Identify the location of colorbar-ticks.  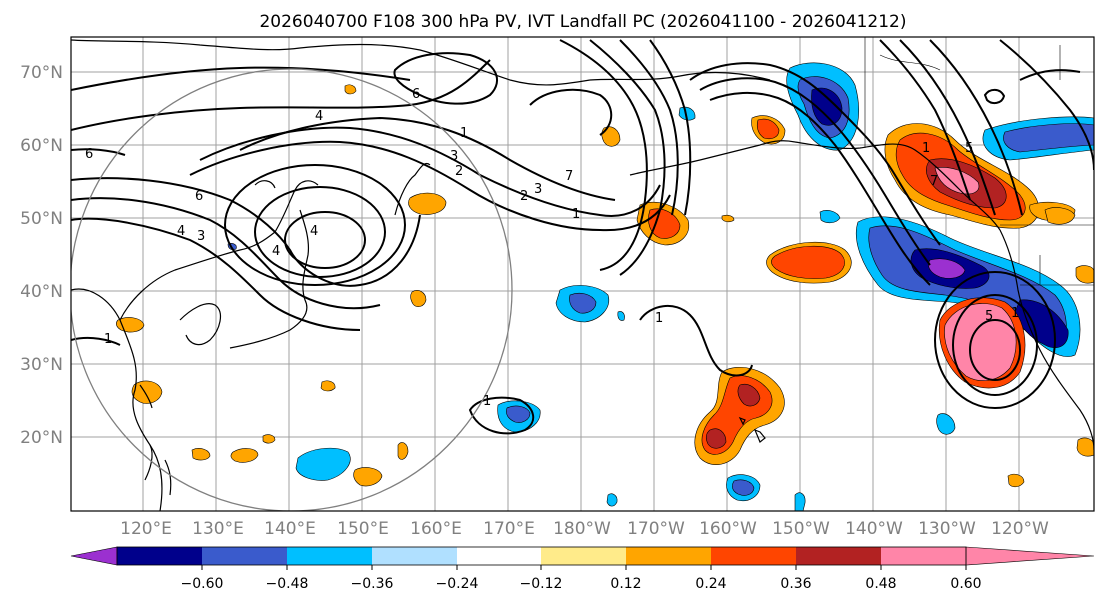
(584, 567).